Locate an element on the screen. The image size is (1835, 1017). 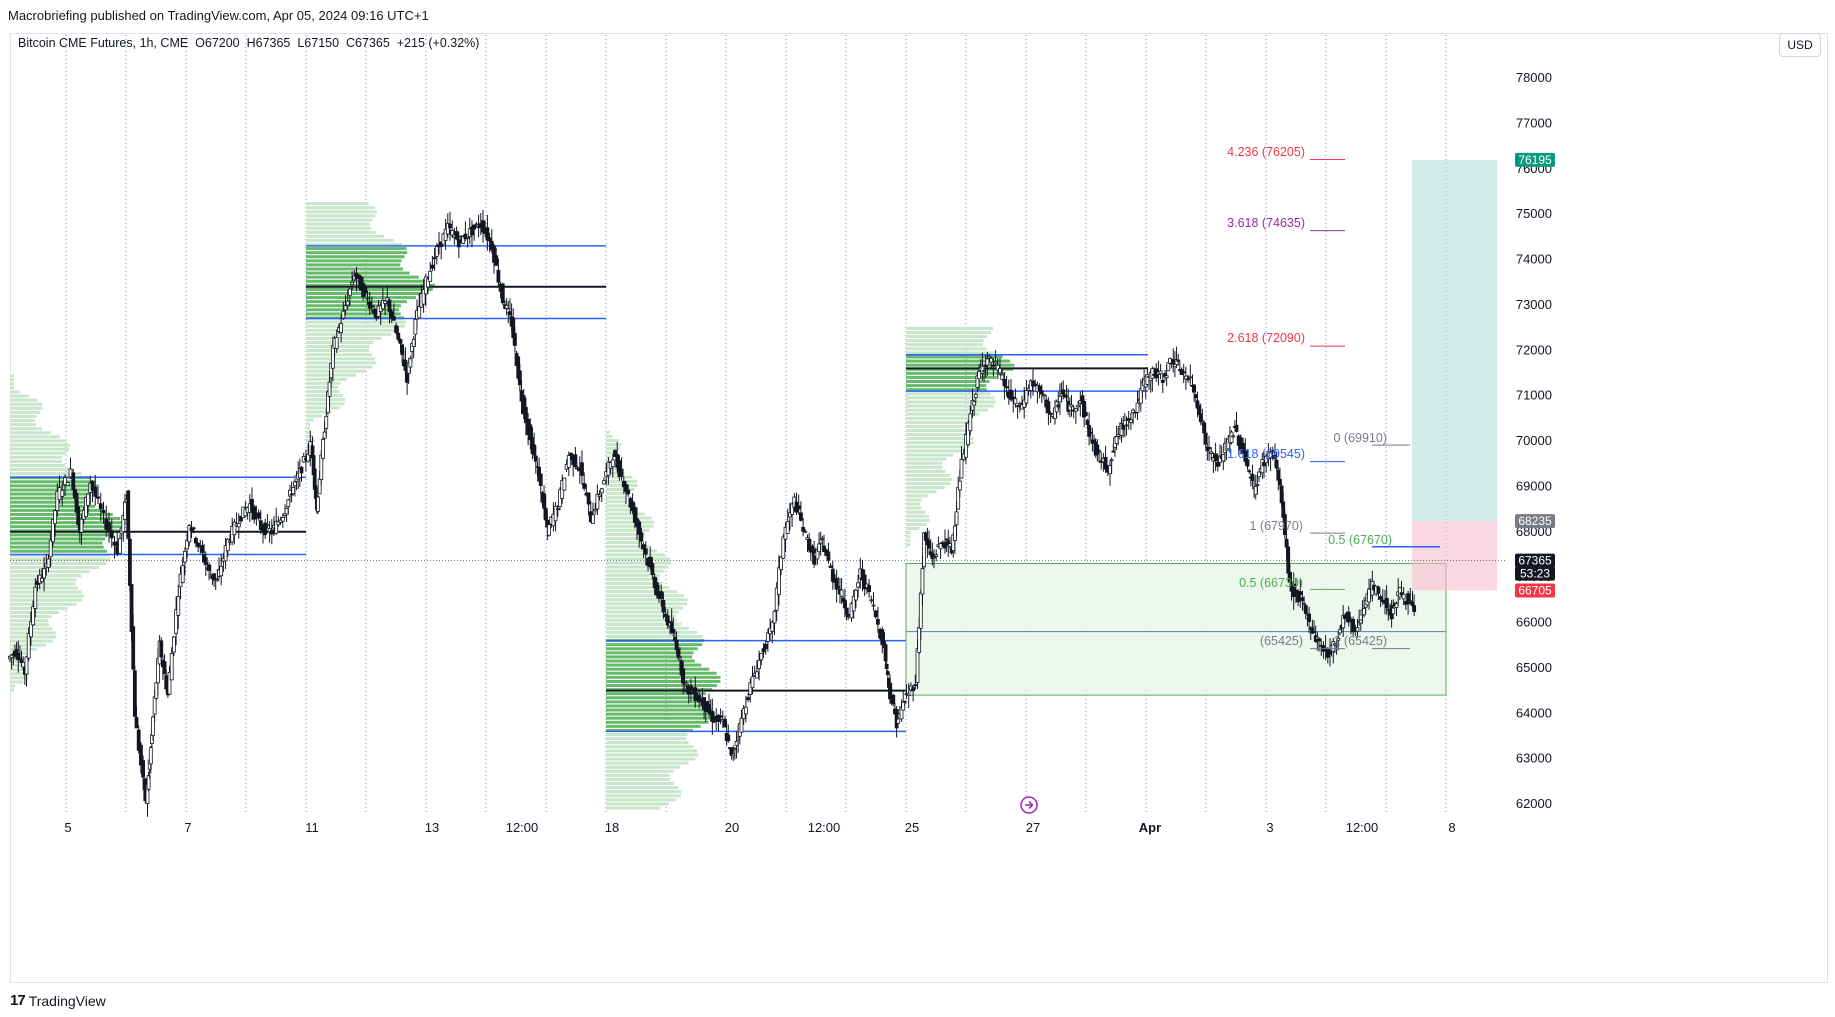
currency-button: USD is located at coordinates (1800, 45).